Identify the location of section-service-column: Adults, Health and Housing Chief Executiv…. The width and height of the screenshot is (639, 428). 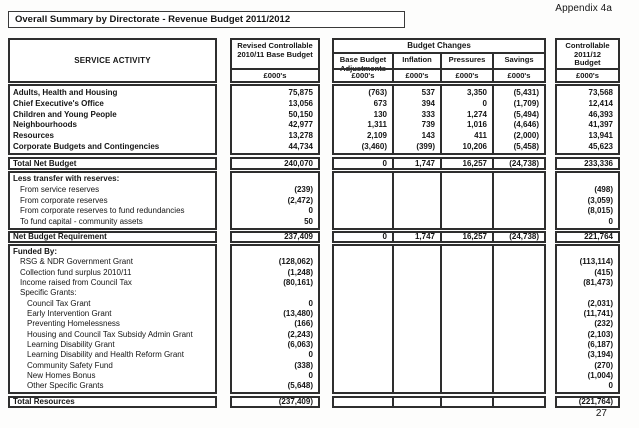
(112, 119).